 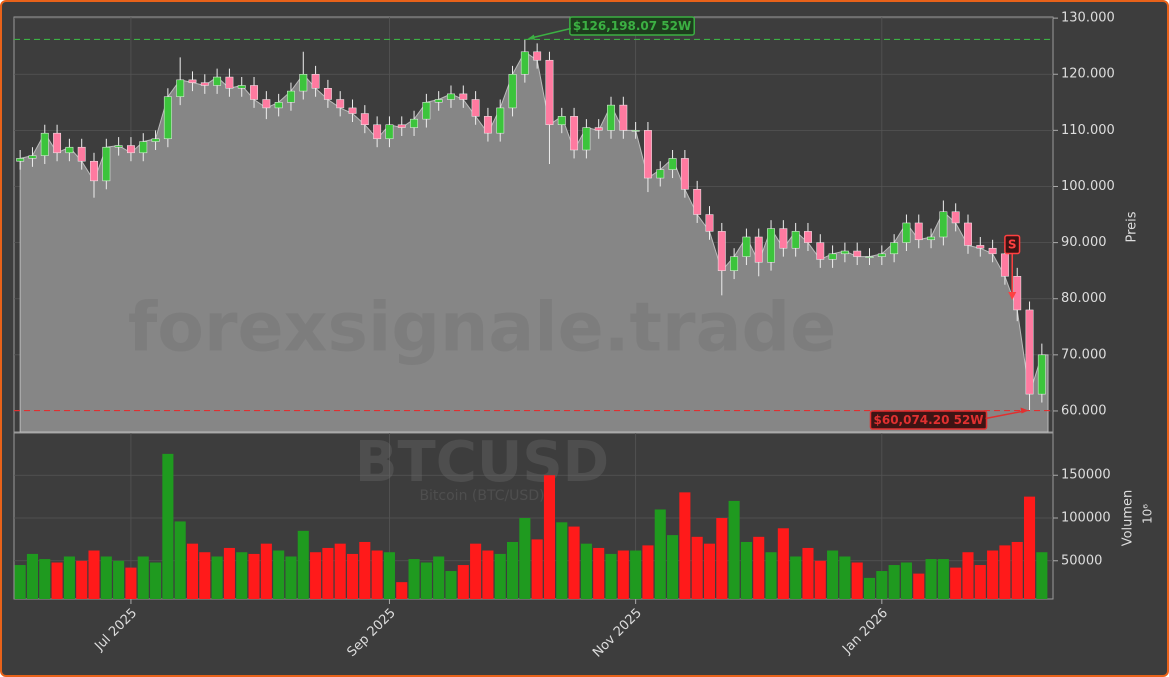 I want to click on y-tick-label: 80.000, so click(x=1084, y=298).